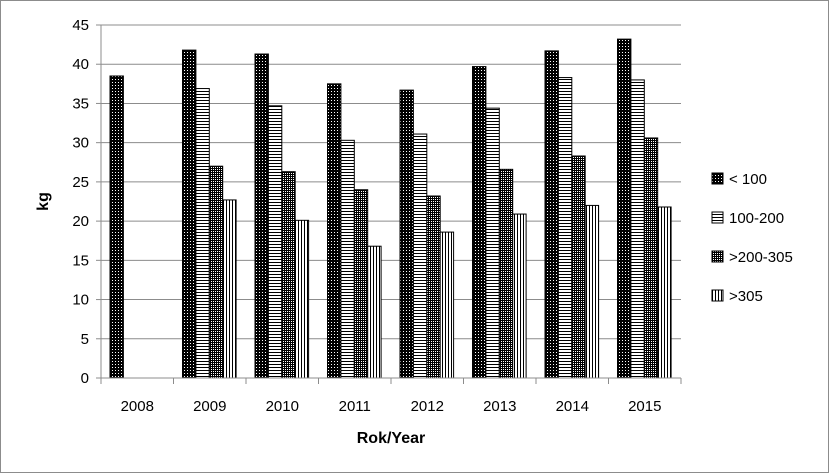  Describe the element at coordinates (80, 300) in the screenshot. I see `y-tick-label: 10` at that location.